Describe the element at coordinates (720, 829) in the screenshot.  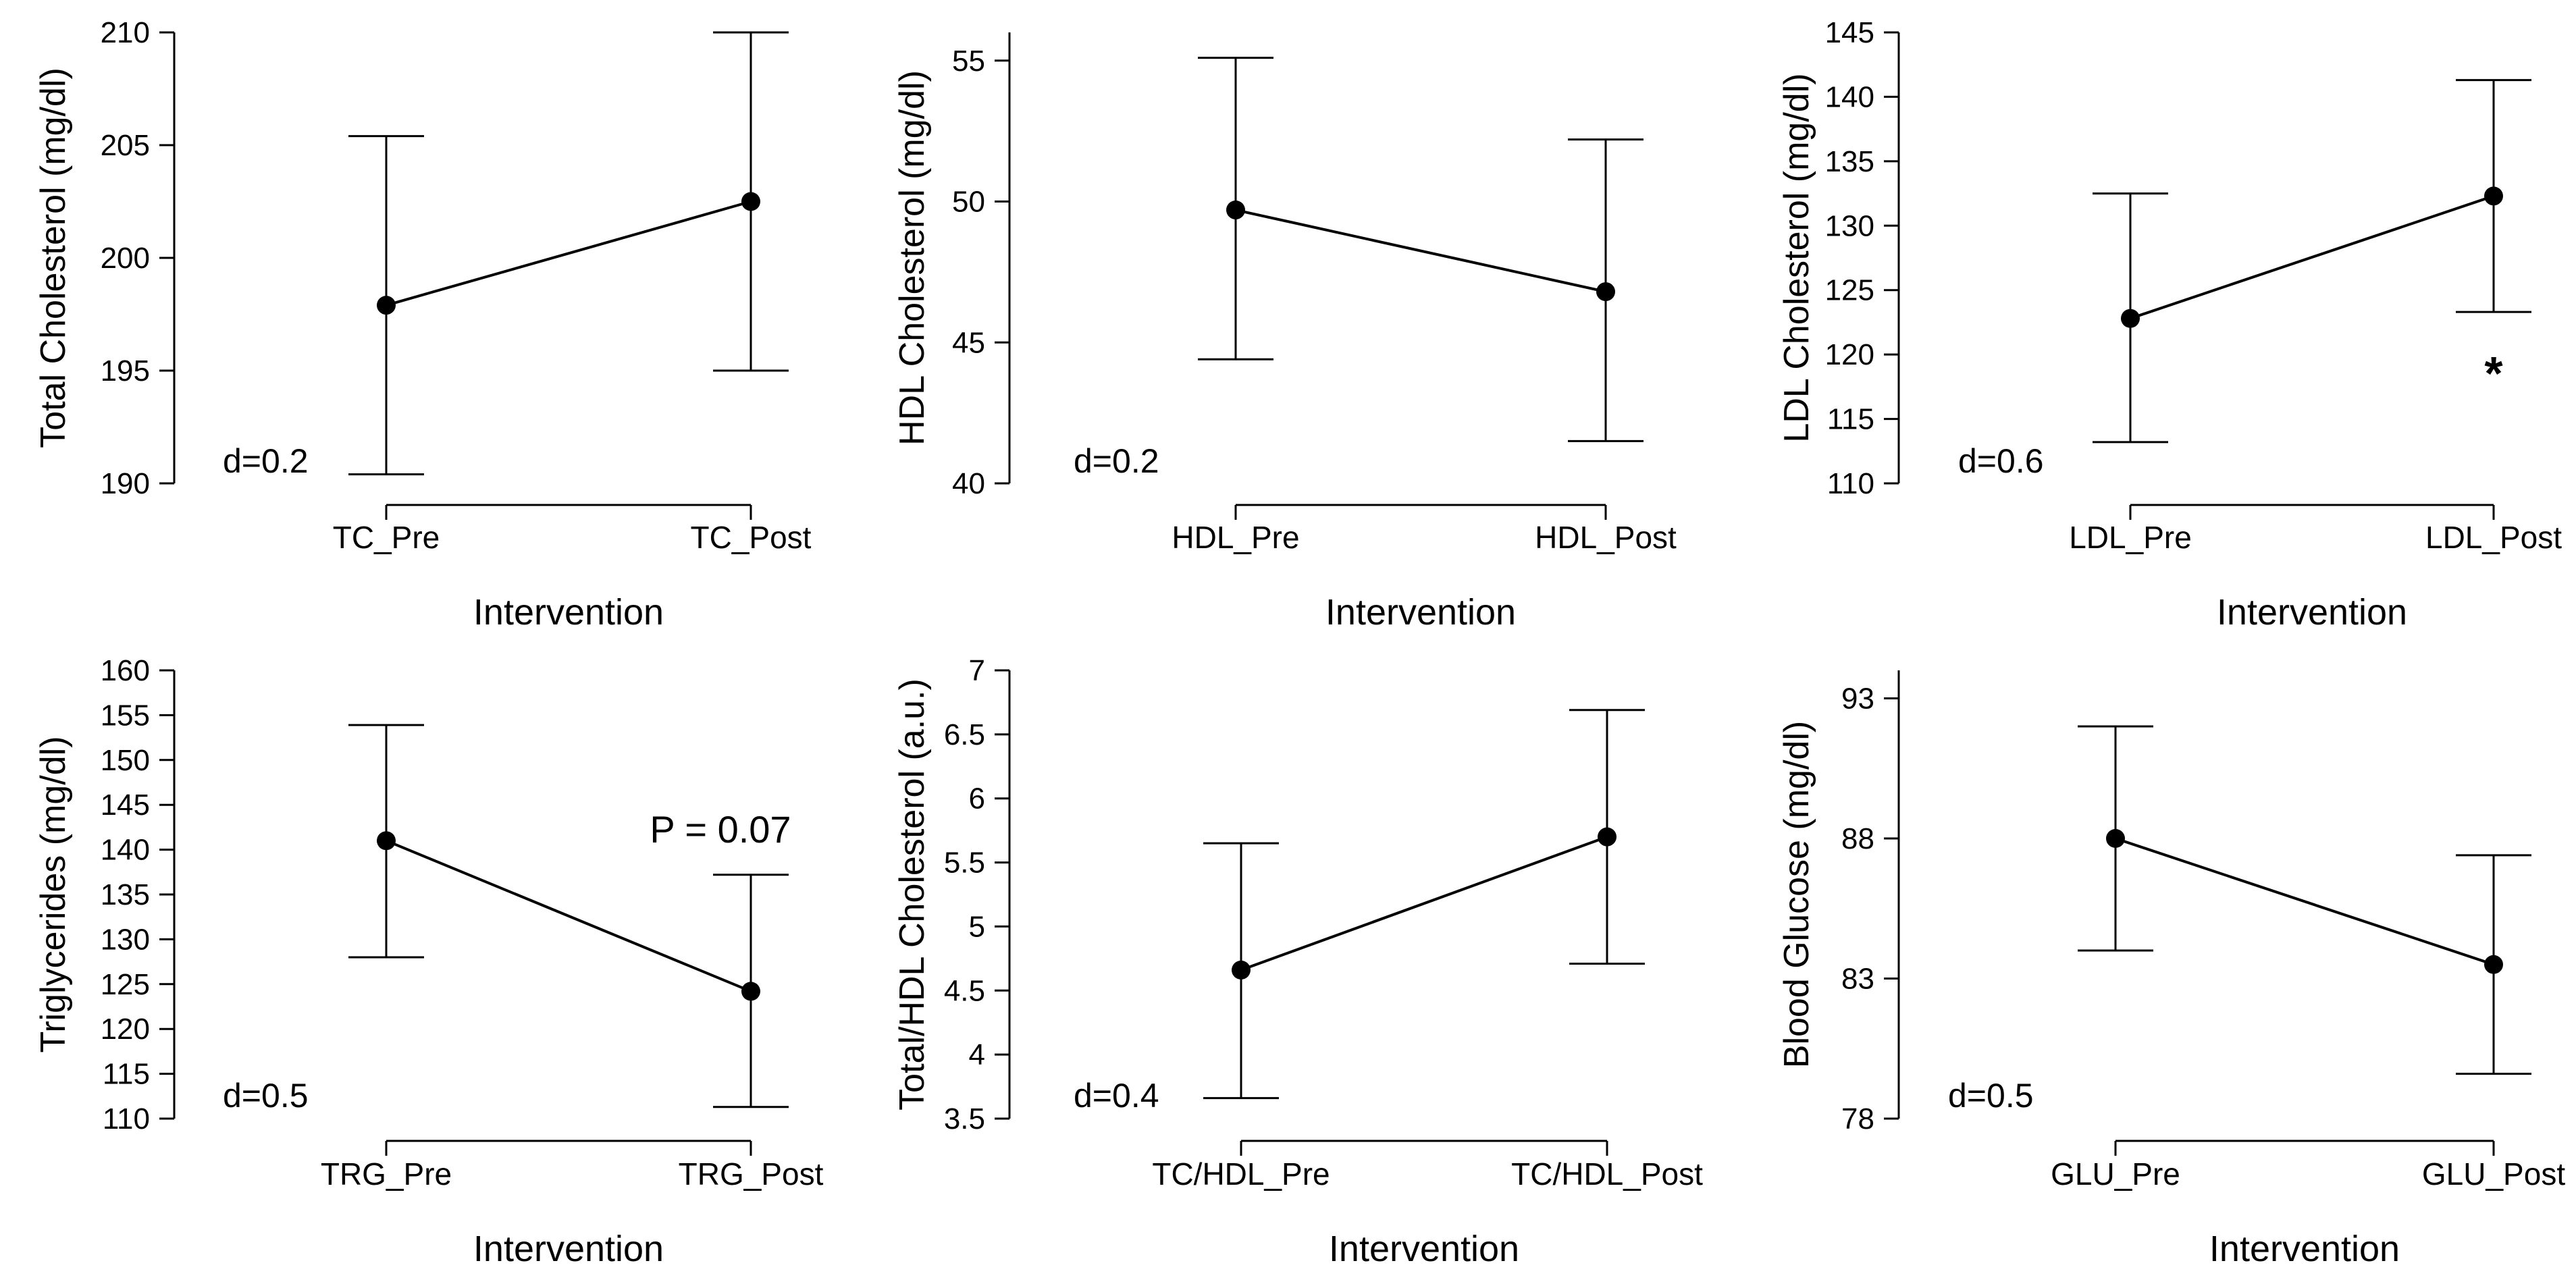
I see `p-value-annotation: P = 0.07` at that location.